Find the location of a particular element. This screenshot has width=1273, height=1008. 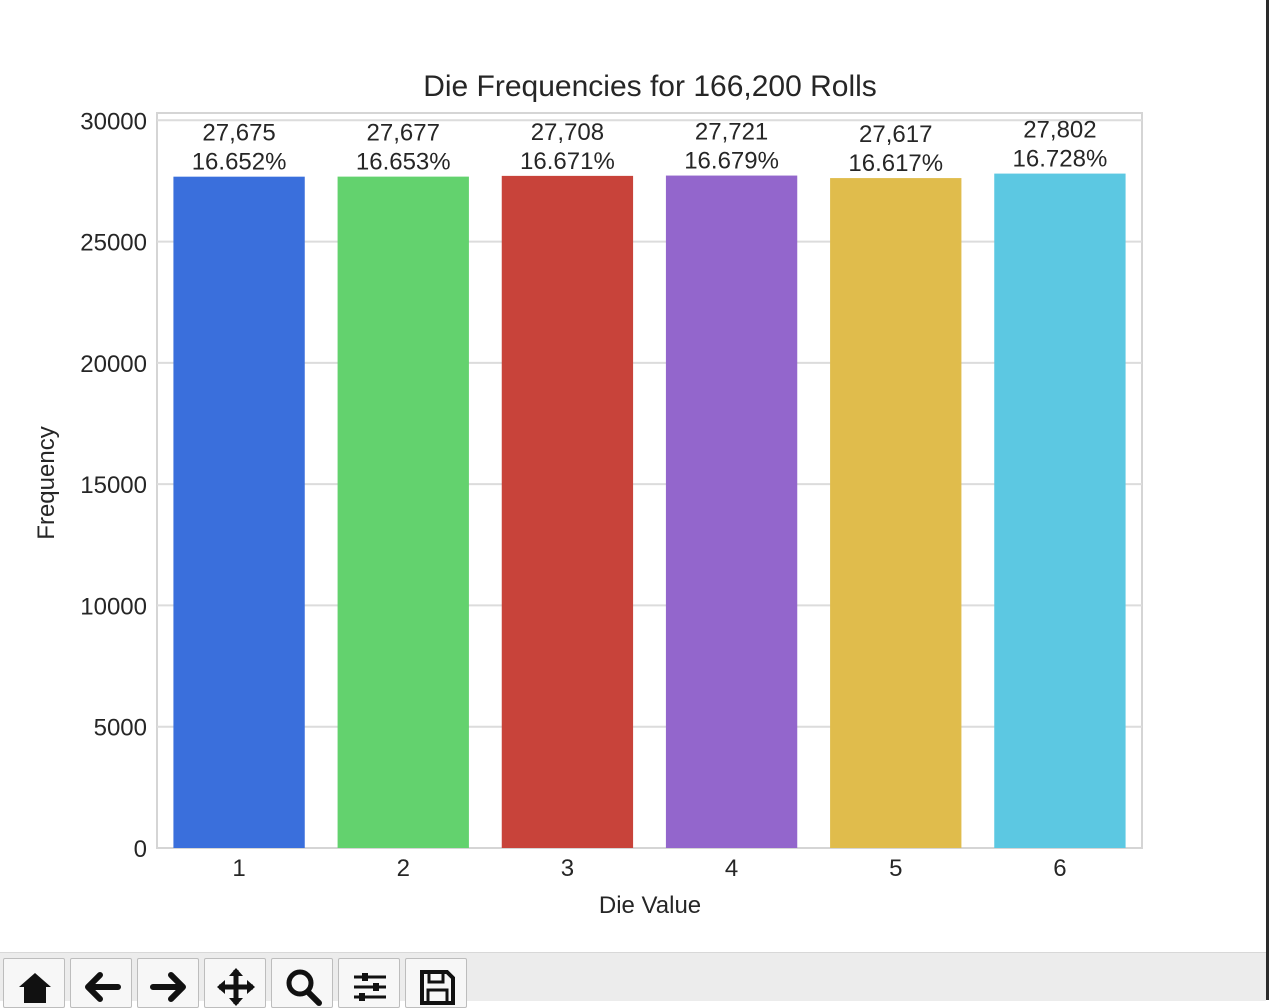

x-tick-label: 6 is located at coordinates (1059, 868).